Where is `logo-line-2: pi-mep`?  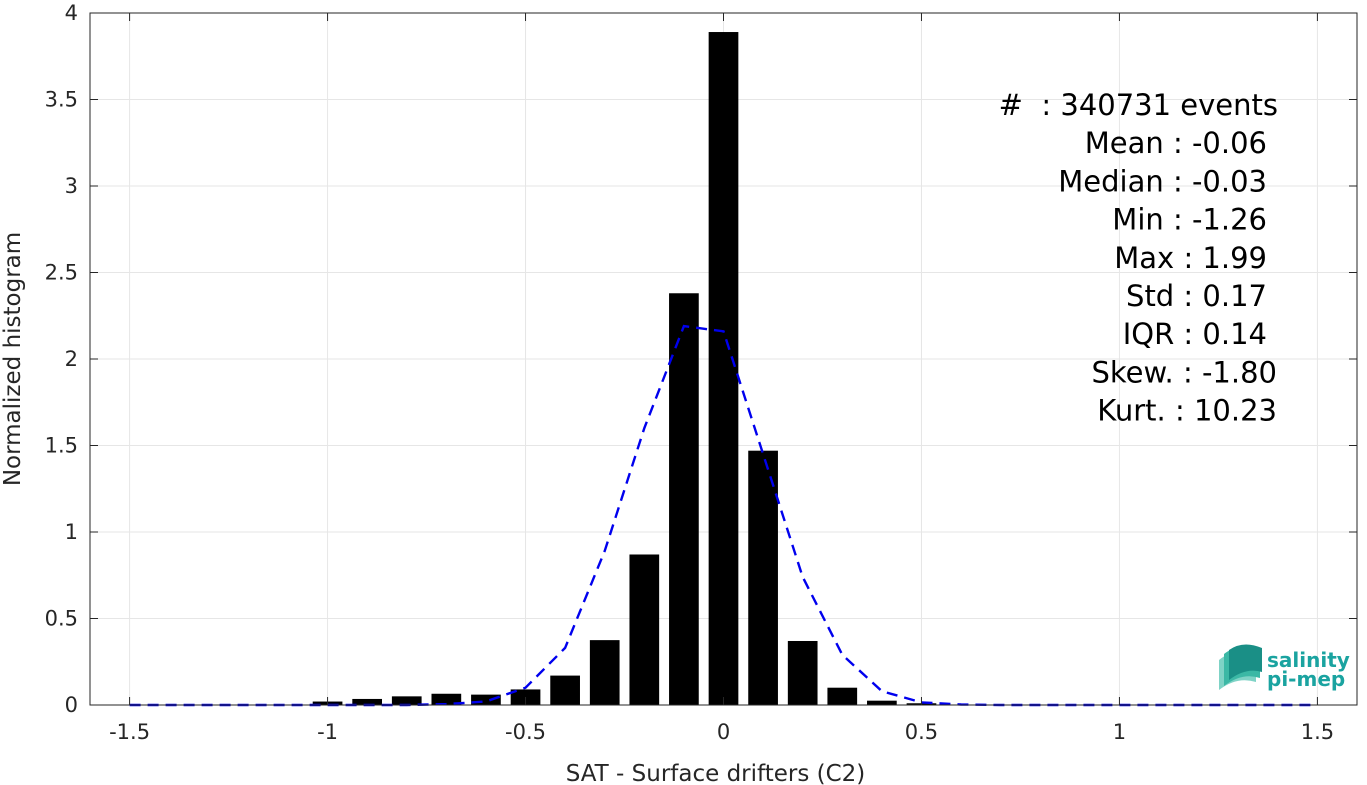 logo-line-2: pi-mep is located at coordinates (1306, 679).